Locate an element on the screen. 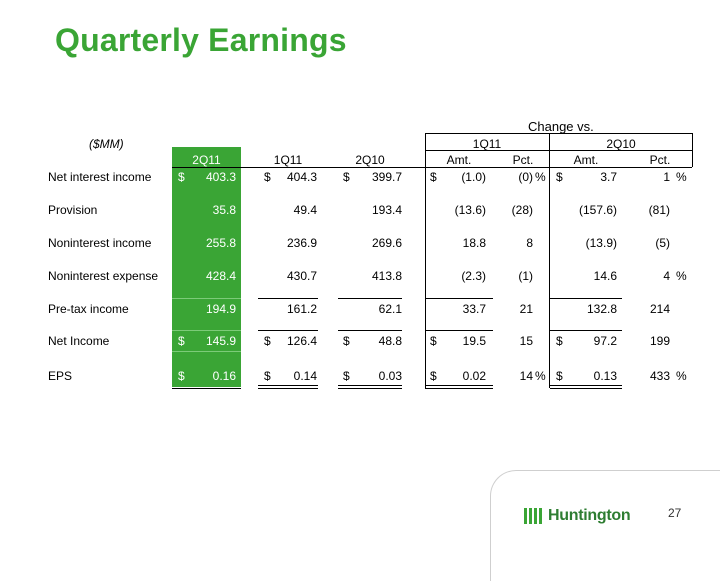 The height and width of the screenshot is (581, 720). value-2q10: 48.8 is located at coordinates (390, 341).